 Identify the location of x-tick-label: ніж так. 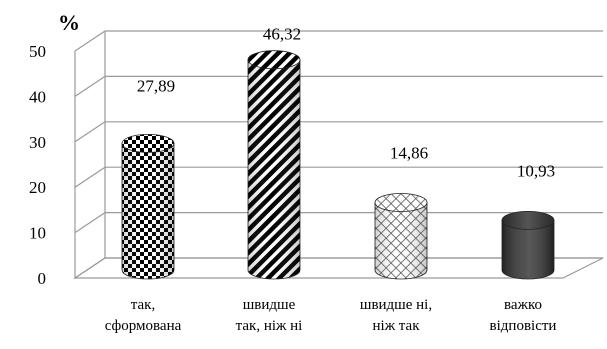
(397, 326).